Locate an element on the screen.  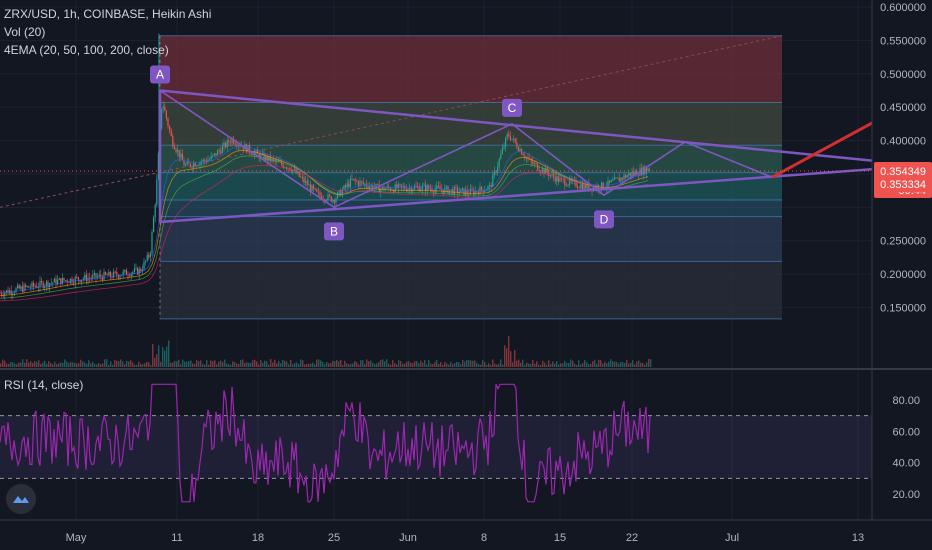
pattern-point-label: A is located at coordinates (160, 74).